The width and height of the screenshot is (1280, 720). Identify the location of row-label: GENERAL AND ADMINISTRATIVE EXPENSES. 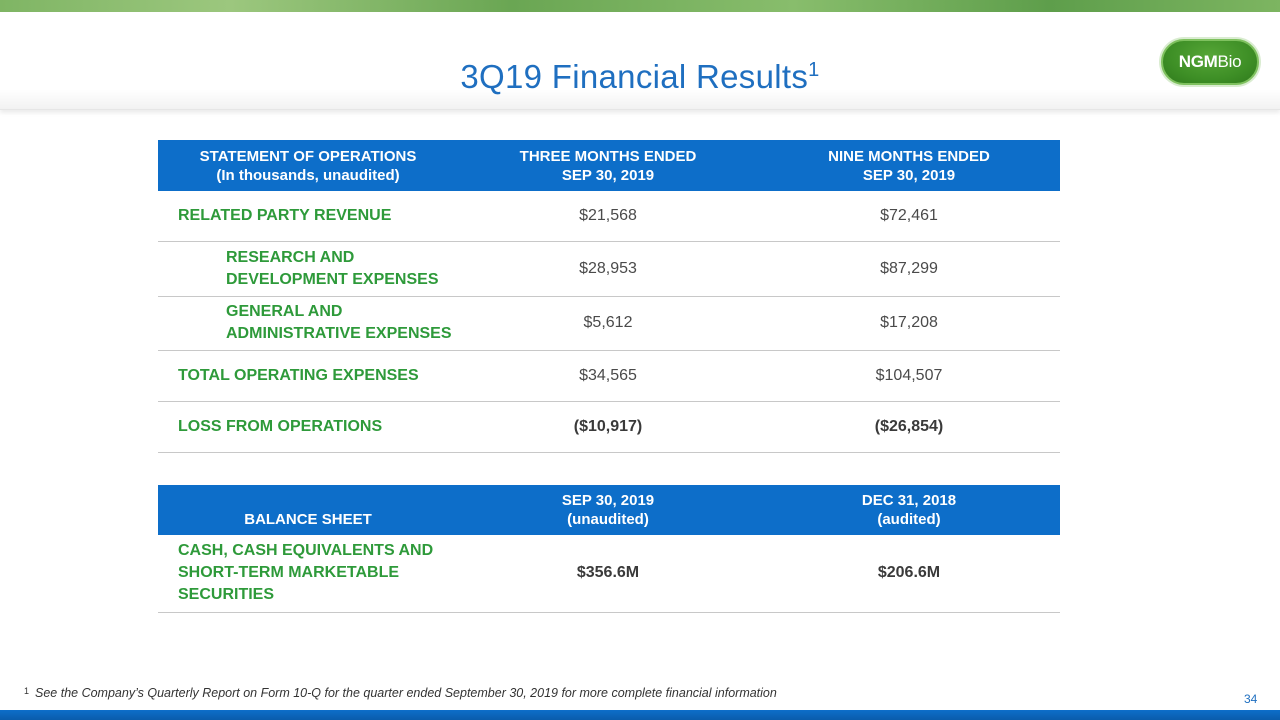
(308, 323).